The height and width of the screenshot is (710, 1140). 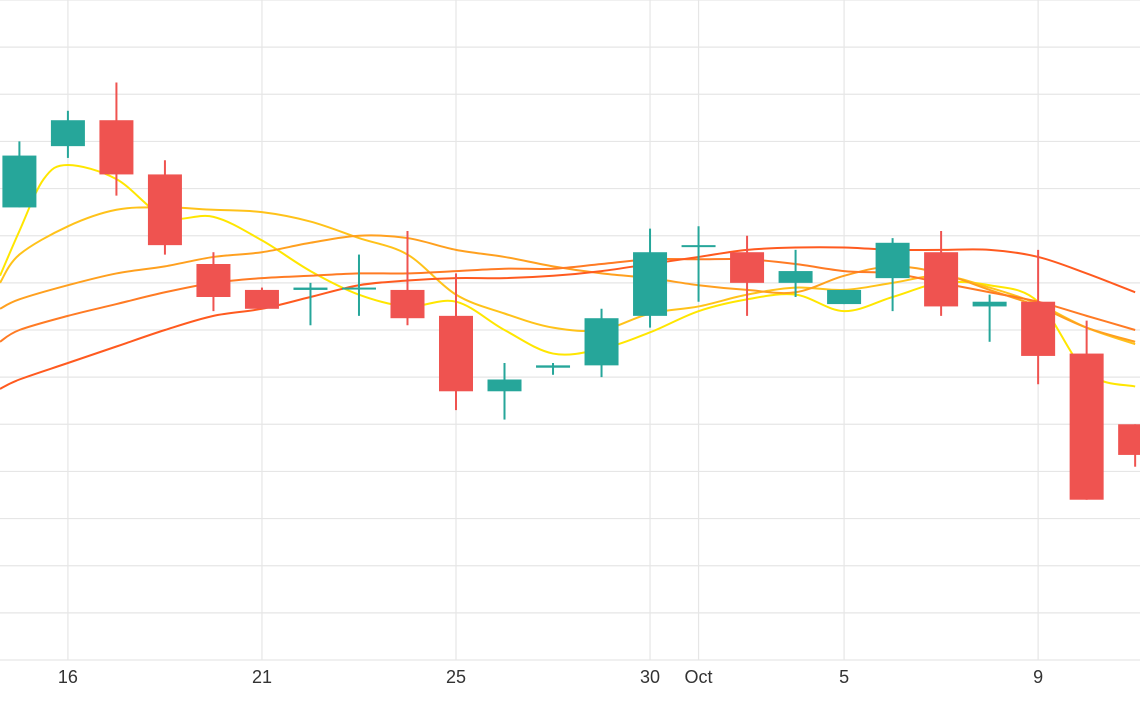 I want to click on x-tick-label: 9, so click(x=1038, y=677).